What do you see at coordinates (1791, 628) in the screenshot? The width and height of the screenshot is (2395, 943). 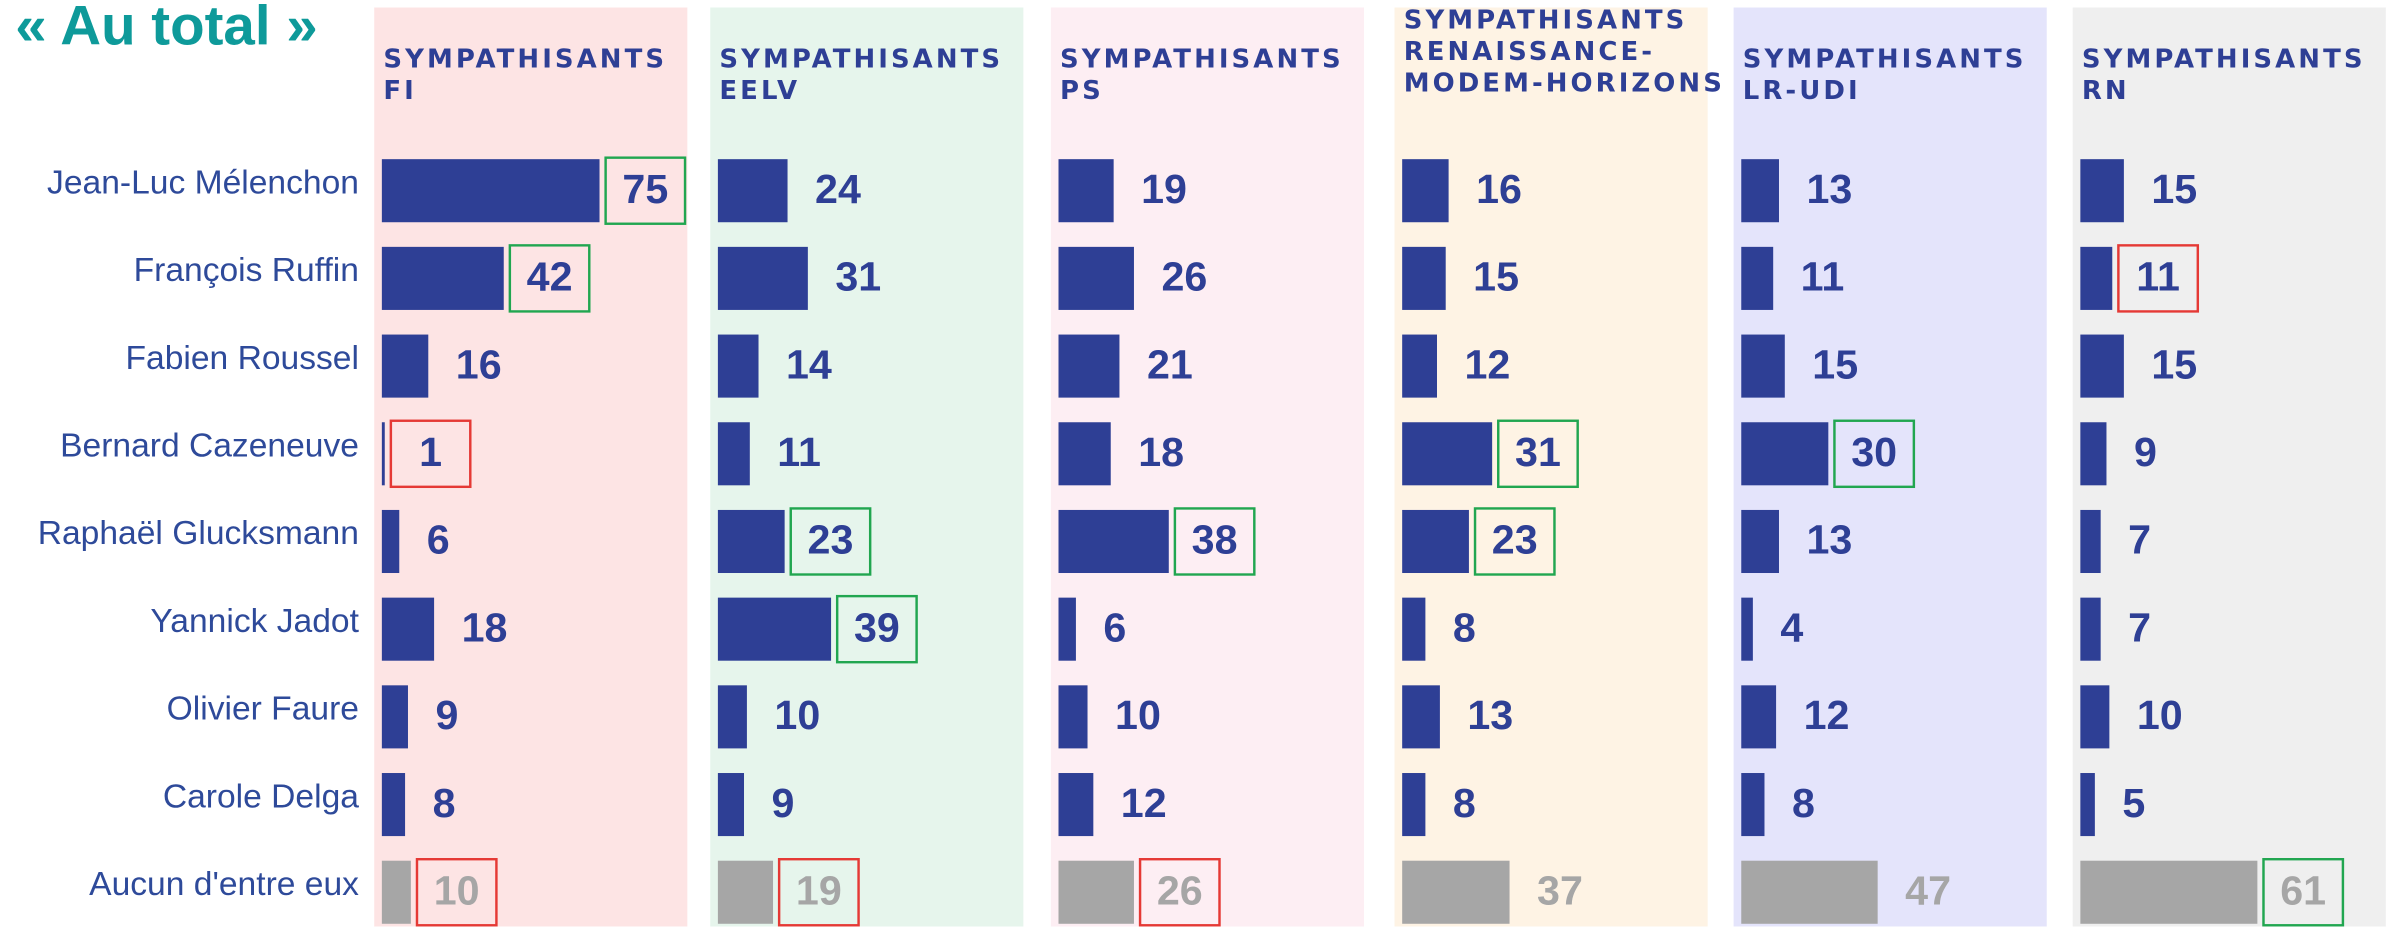 I see `value-label: 4` at bounding box center [1791, 628].